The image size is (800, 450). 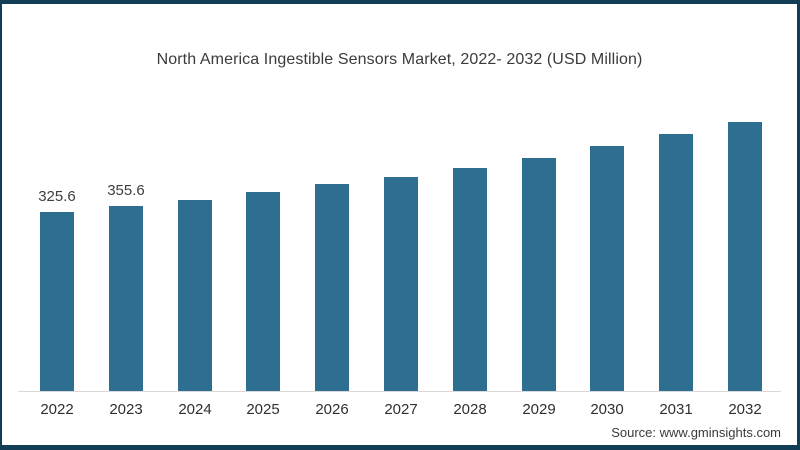 What do you see at coordinates (470, 409) in the screenshot?
I see `x-tick-label-2028: 2028` at bounding box center [470, 409].